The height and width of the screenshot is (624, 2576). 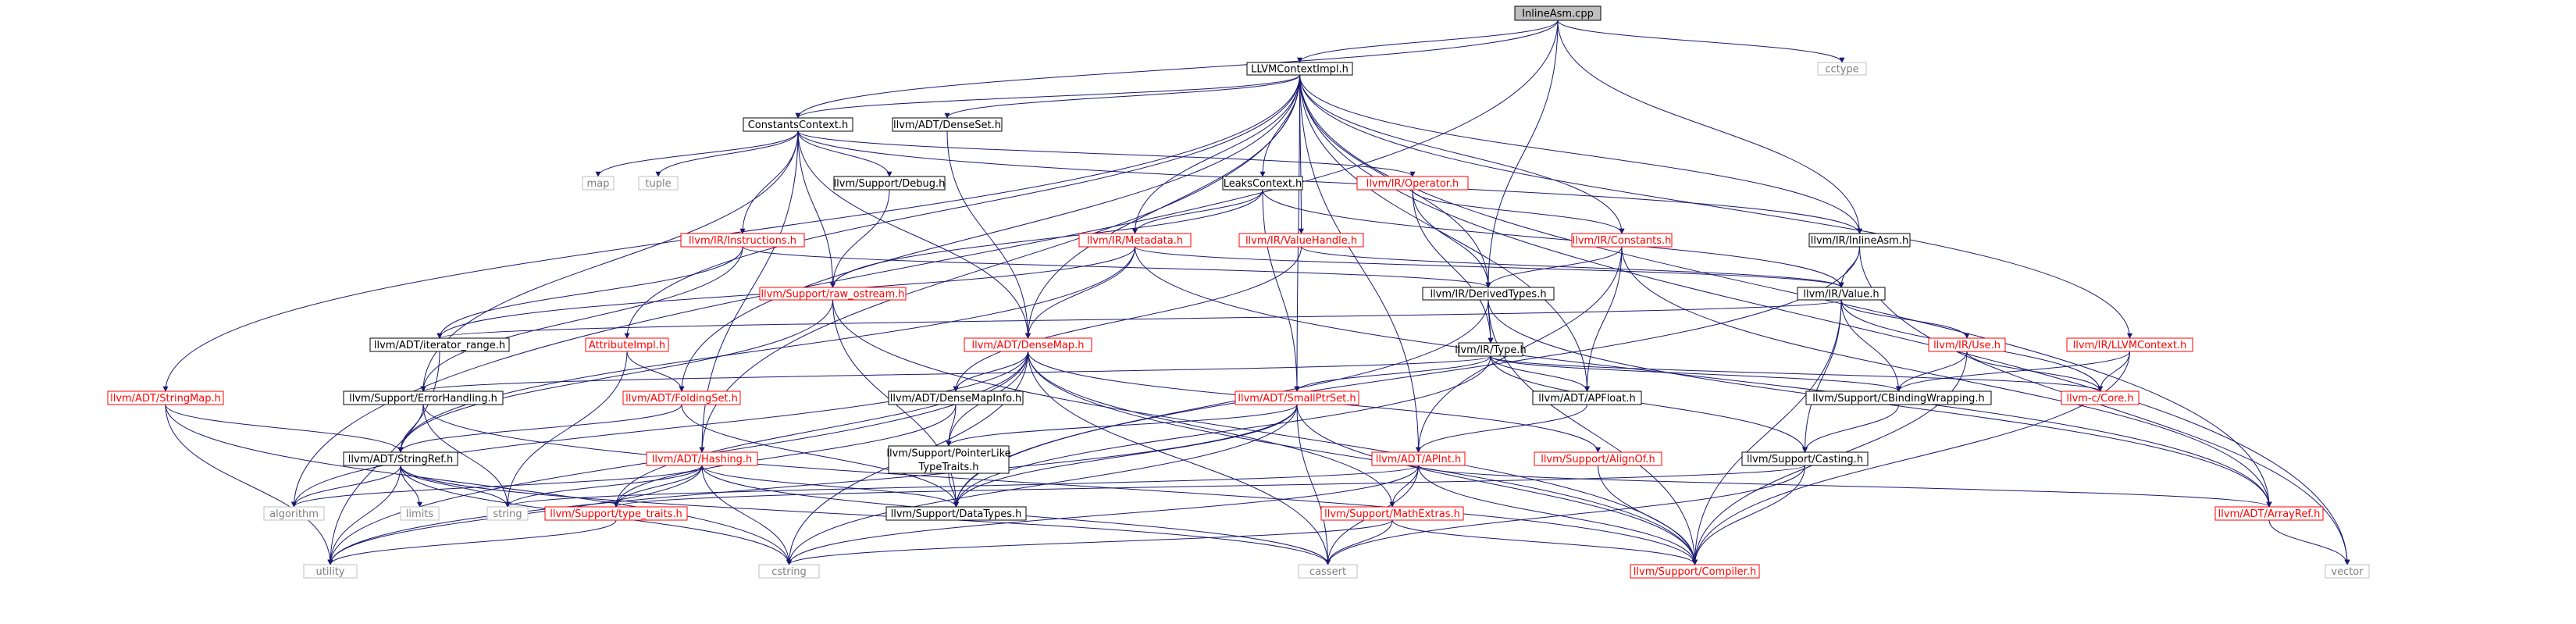 I want to click on node-use: llvm/IR/Use.h, so click(x=1967, y=344).